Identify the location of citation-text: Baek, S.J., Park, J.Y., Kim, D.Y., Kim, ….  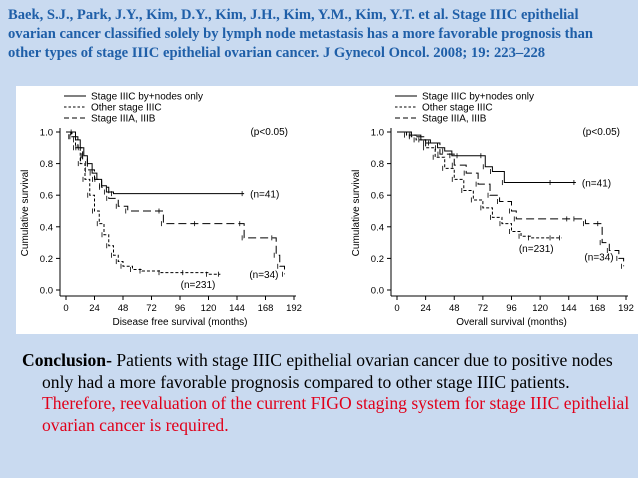
(300, 34).